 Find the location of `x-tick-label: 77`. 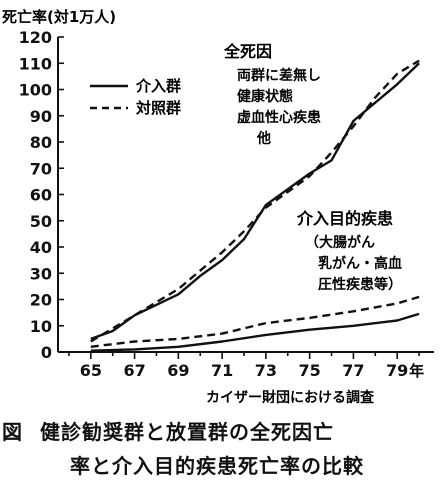

x-tick-label: 77 is located at coordinates (353, 370).